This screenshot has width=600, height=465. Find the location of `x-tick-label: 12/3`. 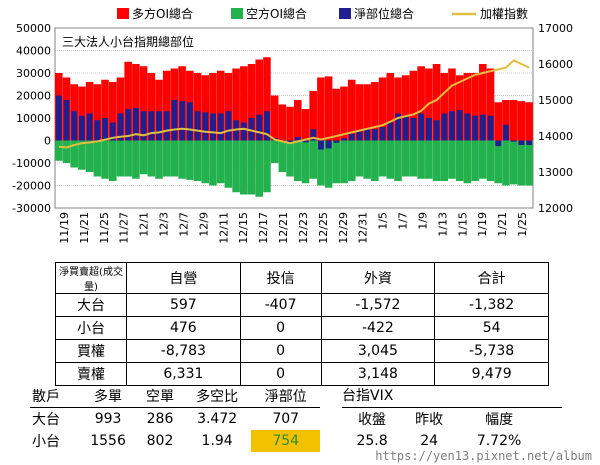

x-tick-label: 12/3 is located at coordinates (164, 224).